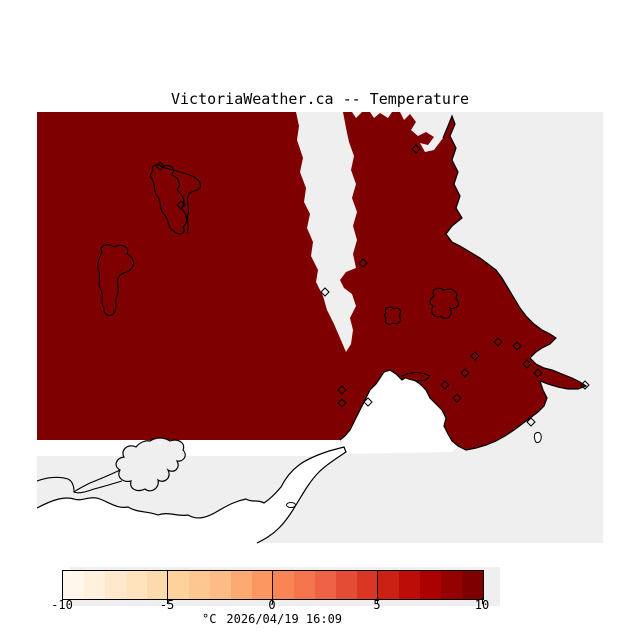 This screenshot has width=640, height=644. I want to click on unit-label: °C, so click(209, 619).